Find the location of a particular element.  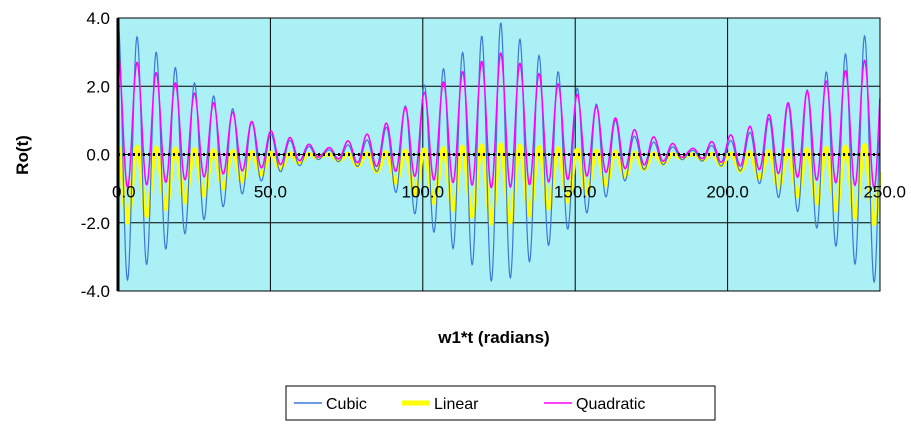

x-tick-label: 100.0 is located at coordinates (423, 192).